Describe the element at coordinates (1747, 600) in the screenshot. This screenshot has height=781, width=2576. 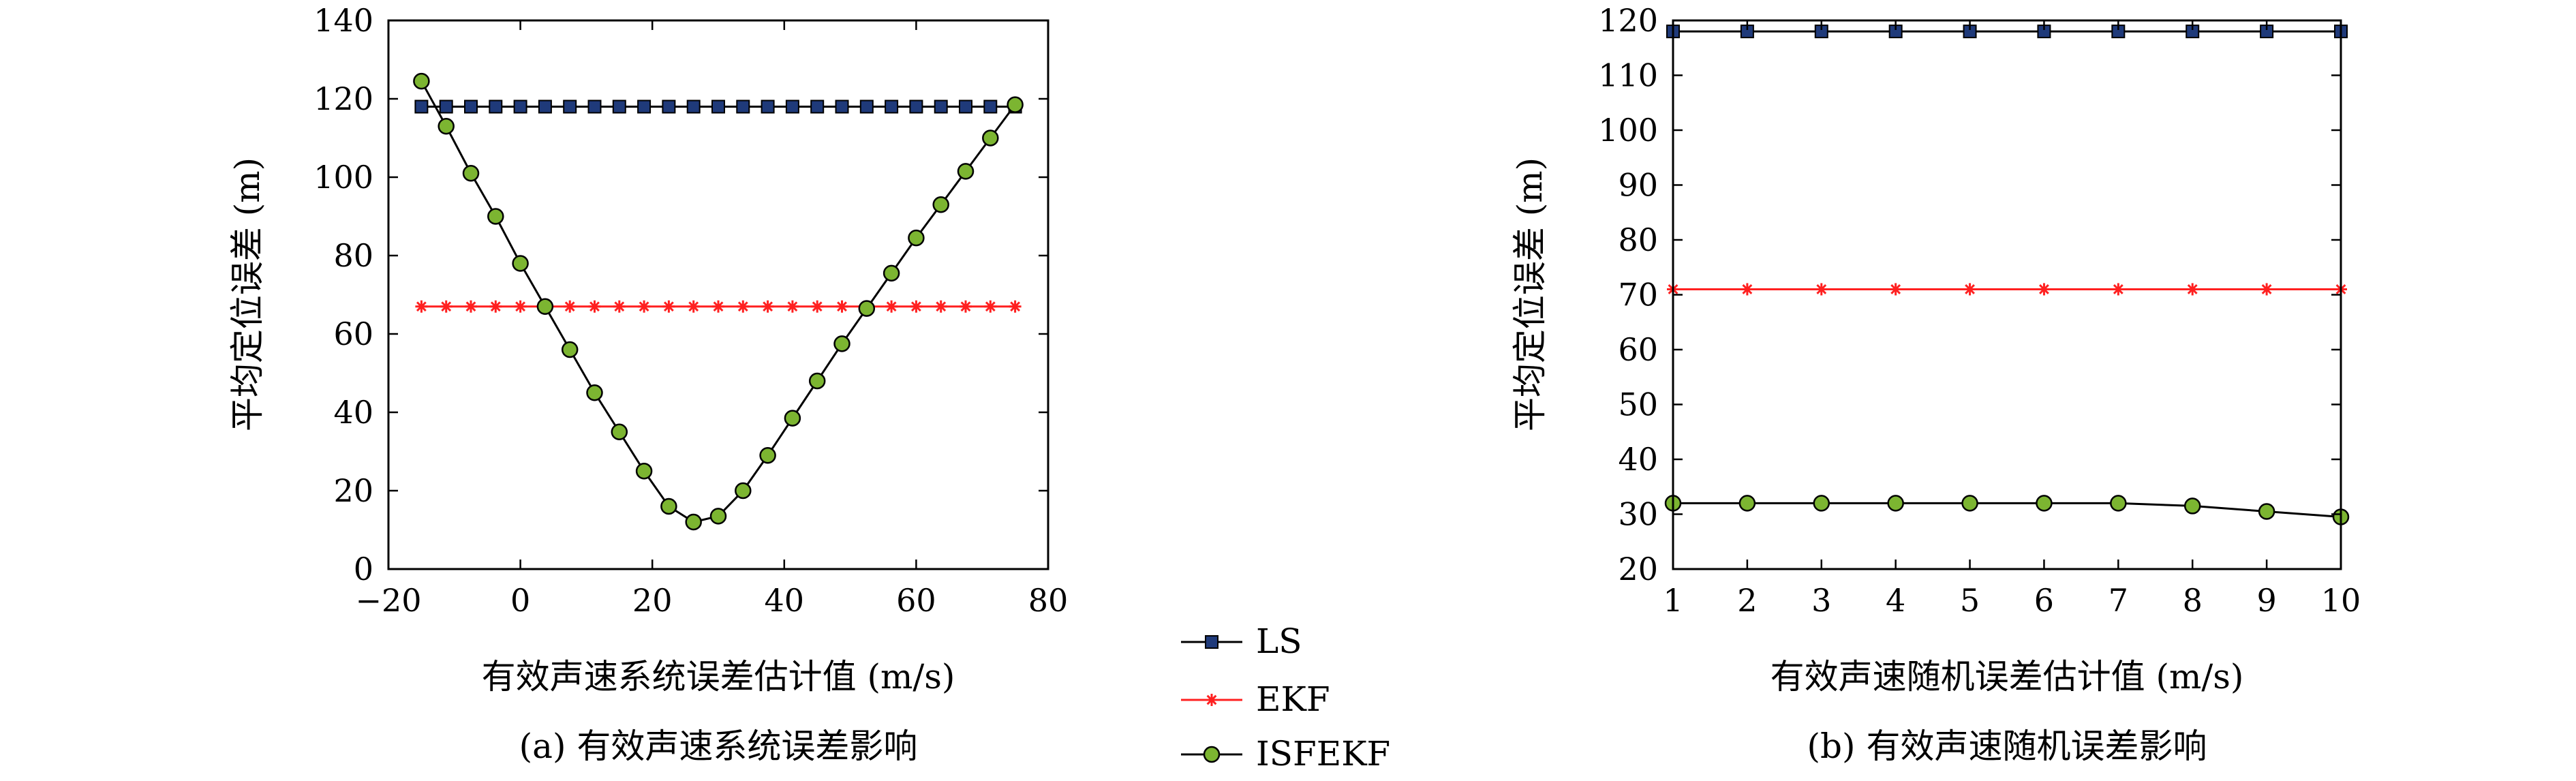
I see `x-tick-label-b: 2` at that location.